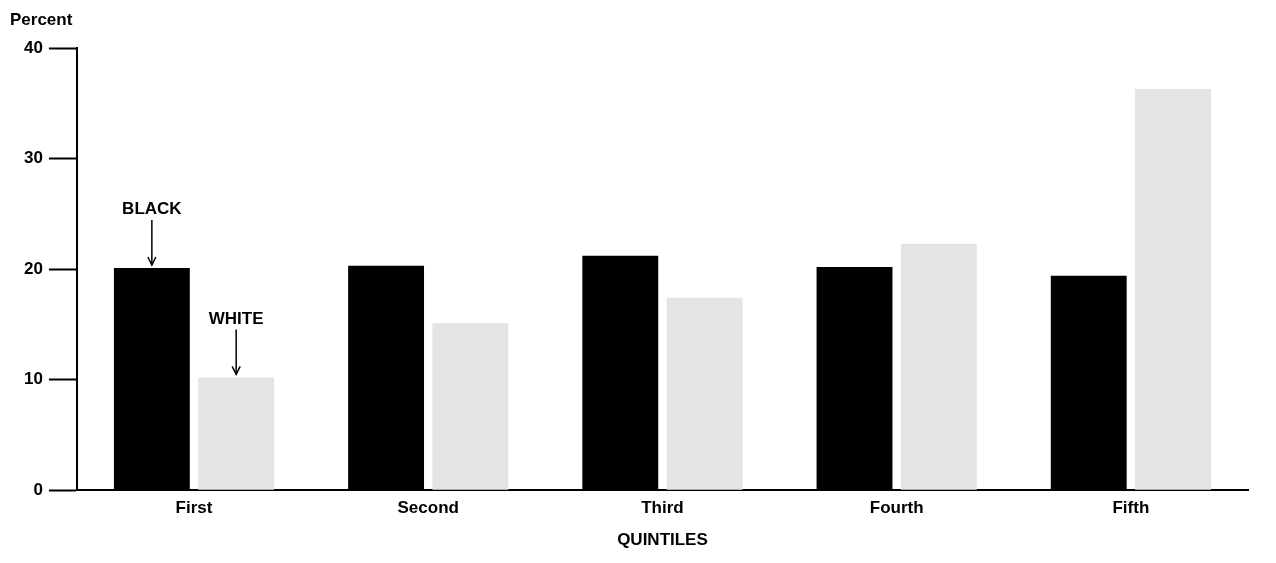  I want to click on x-tick-label: Fourth, so click(896, 508).